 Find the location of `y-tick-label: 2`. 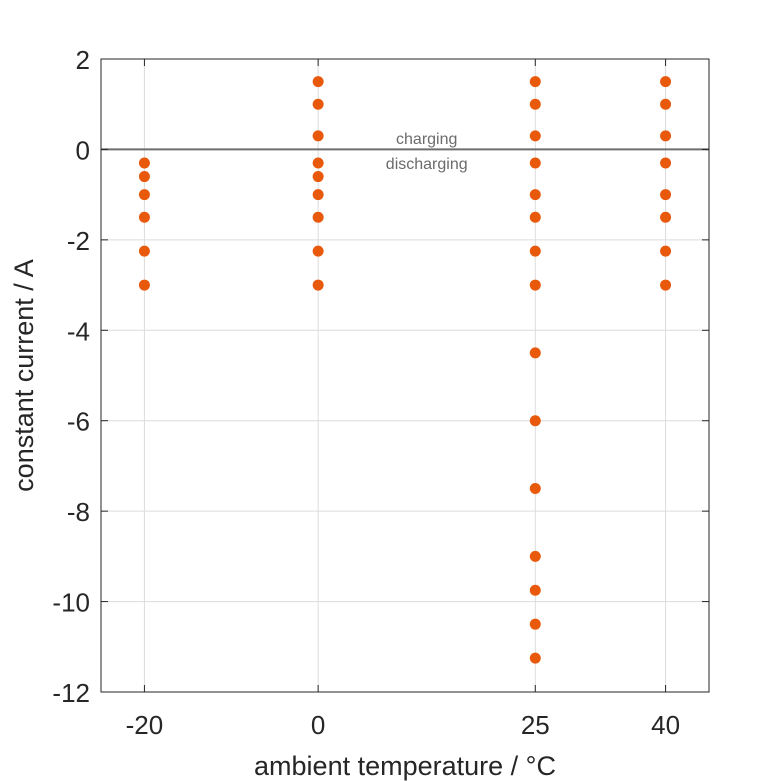

y-tick-label: 2 is located at coordinates (83, 60).